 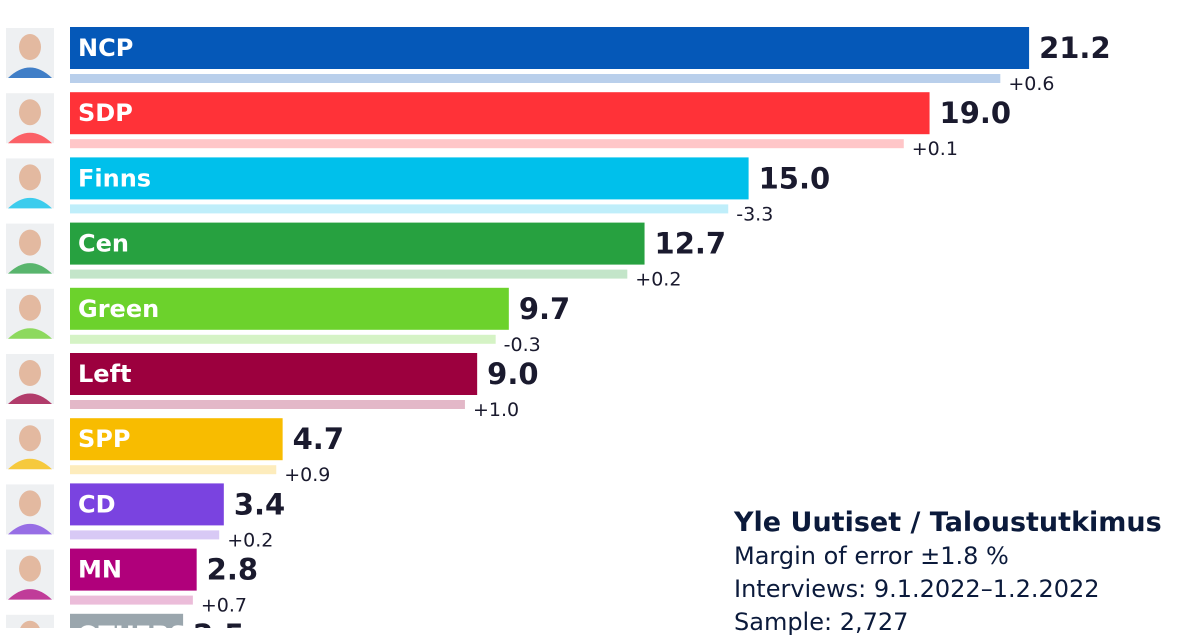 I want to click on change-label: -0.3, so click(x=522, y=345).